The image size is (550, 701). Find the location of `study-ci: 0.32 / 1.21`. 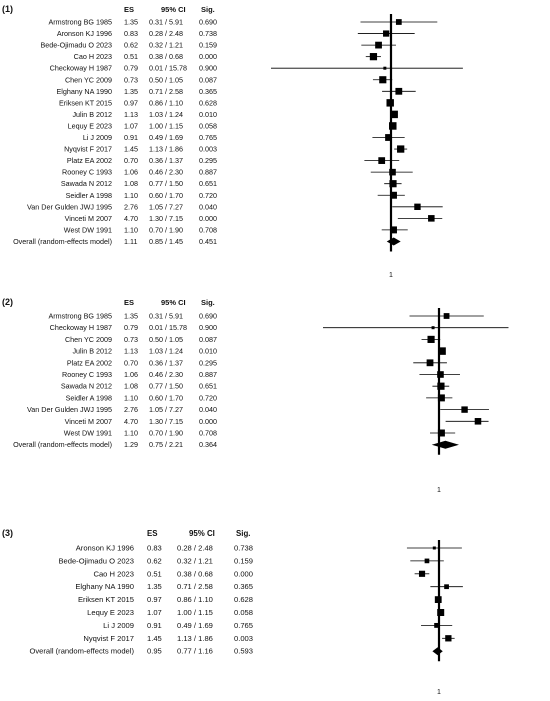

study-ci: 0.32 / 1.21 is located at coordinates (195, 560).